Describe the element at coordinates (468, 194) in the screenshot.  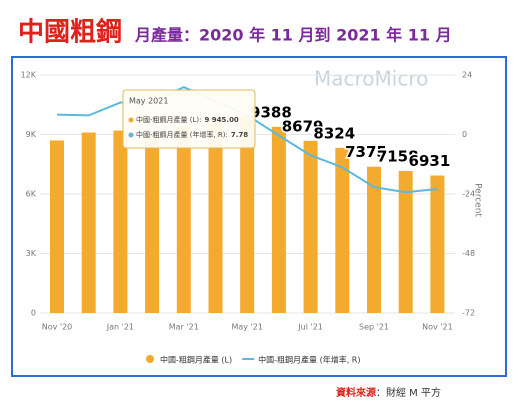
I see `y2-tick-label: -24` at that location.